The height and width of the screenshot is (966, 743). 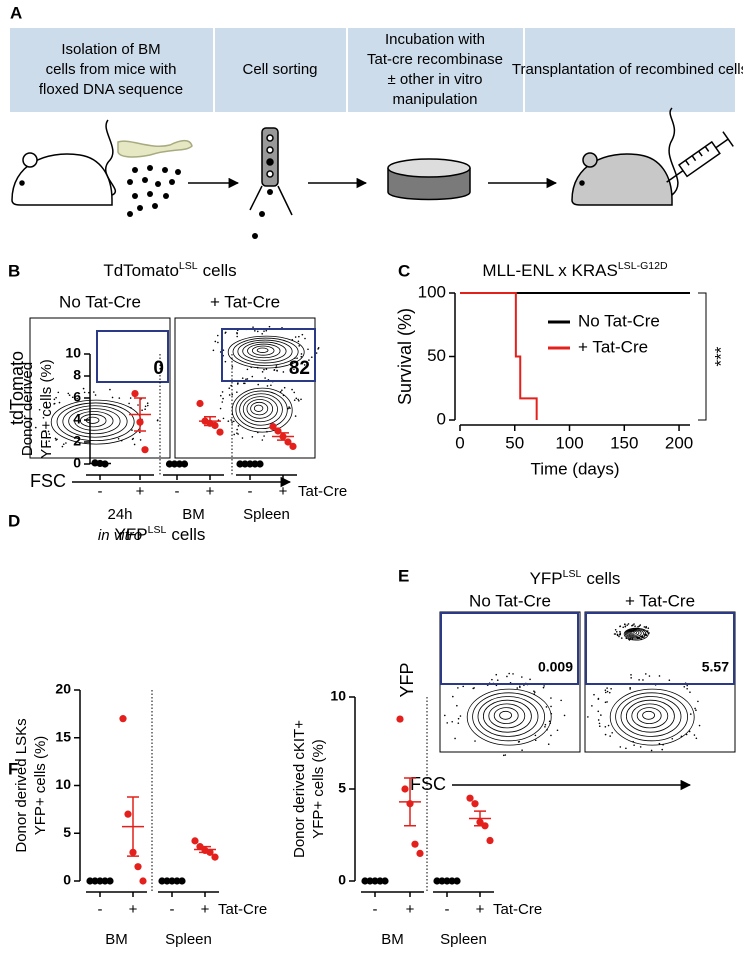 What do you see at coordinates (14, 520) in the screenshot?
I see `panel-label: D` at bounding box center [14, 520].